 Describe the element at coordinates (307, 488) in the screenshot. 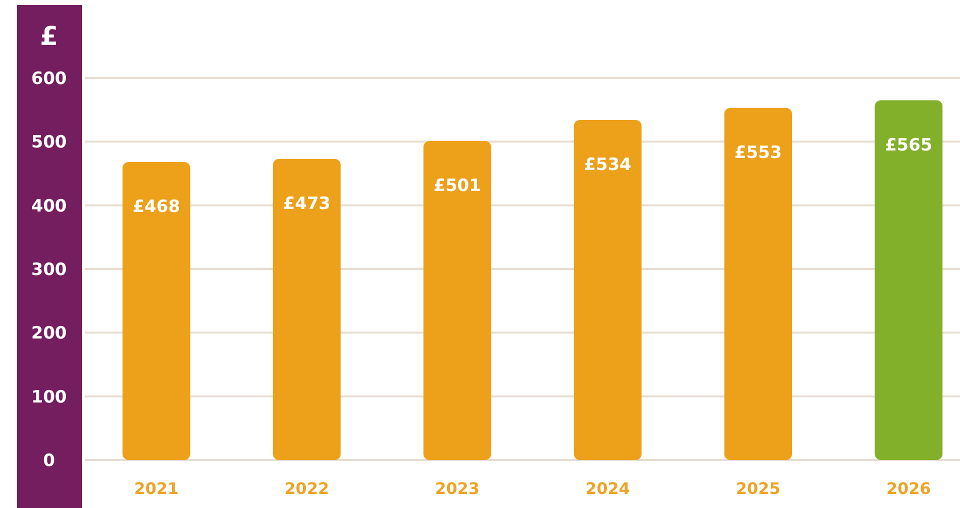

I see `x-tick-label: 2022` at that location.